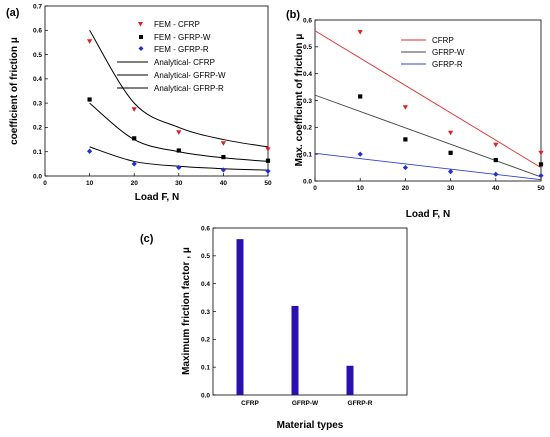 Image resolution: width=550 pixels, height=437 pixels. I want to click on legend-label-analytical-gfrp-r: Analytical- GFRP-R, so click(189, 88).